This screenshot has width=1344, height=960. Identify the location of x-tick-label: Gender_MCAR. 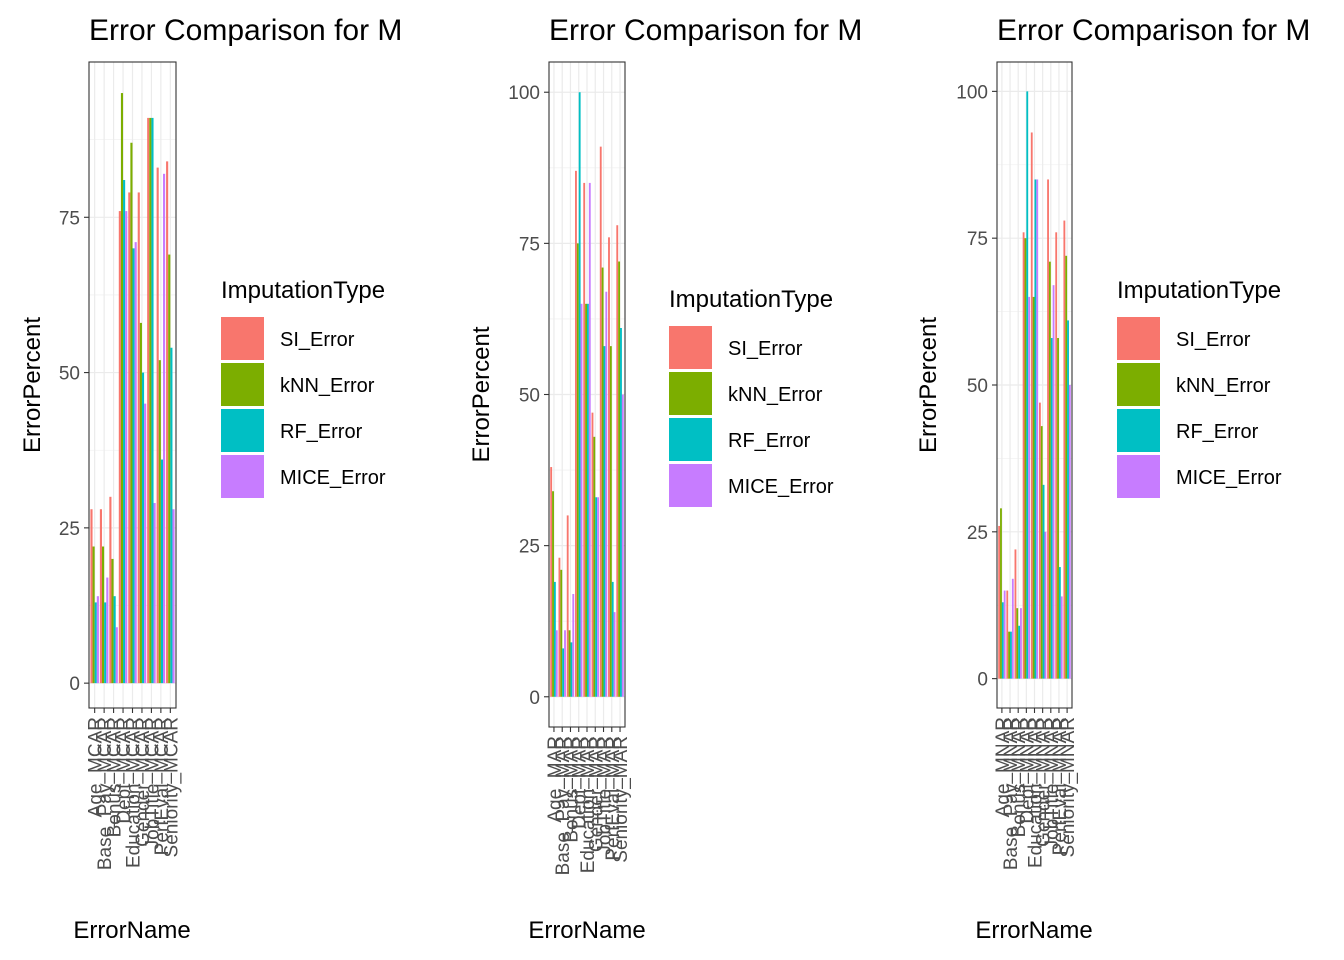
(143, 782).